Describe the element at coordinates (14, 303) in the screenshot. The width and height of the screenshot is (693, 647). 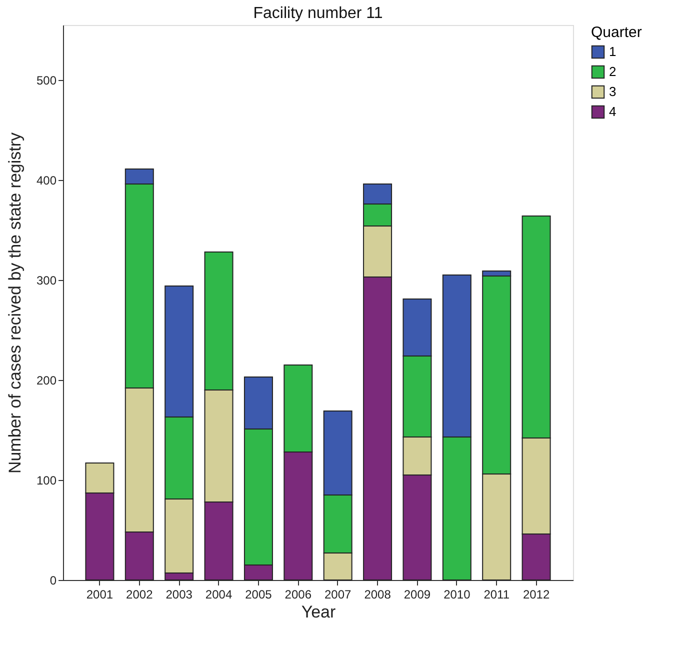
I see `y-axis-title: Number of cases recived by the state registry` at that location.